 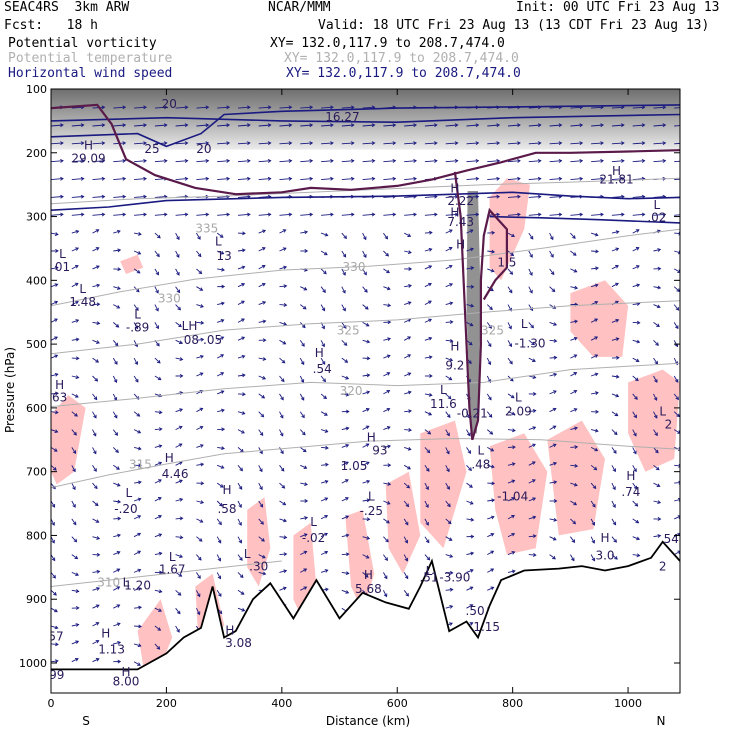 I want to click on extremum-label: 3.08, so click(x=238, y=643).